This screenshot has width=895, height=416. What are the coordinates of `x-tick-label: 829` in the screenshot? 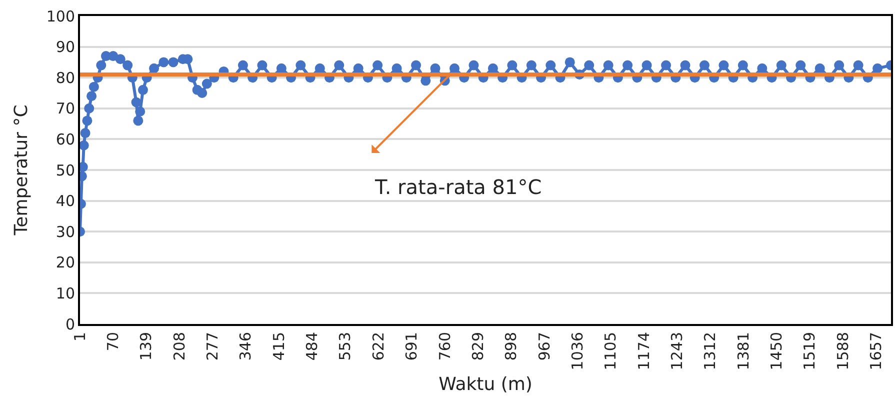 It's located at (477, 346).